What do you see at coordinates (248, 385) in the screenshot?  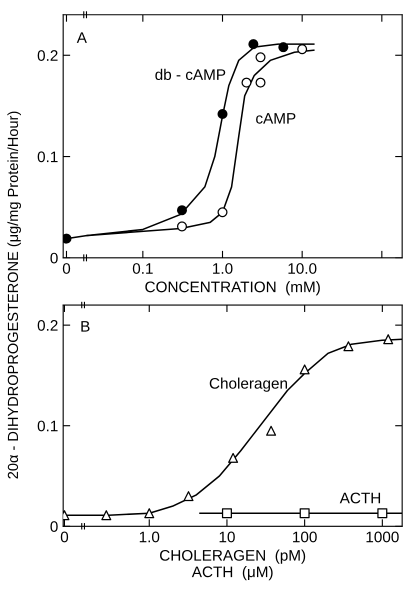 I see `series-label: Choleragen` at bounding box center [248, 385].